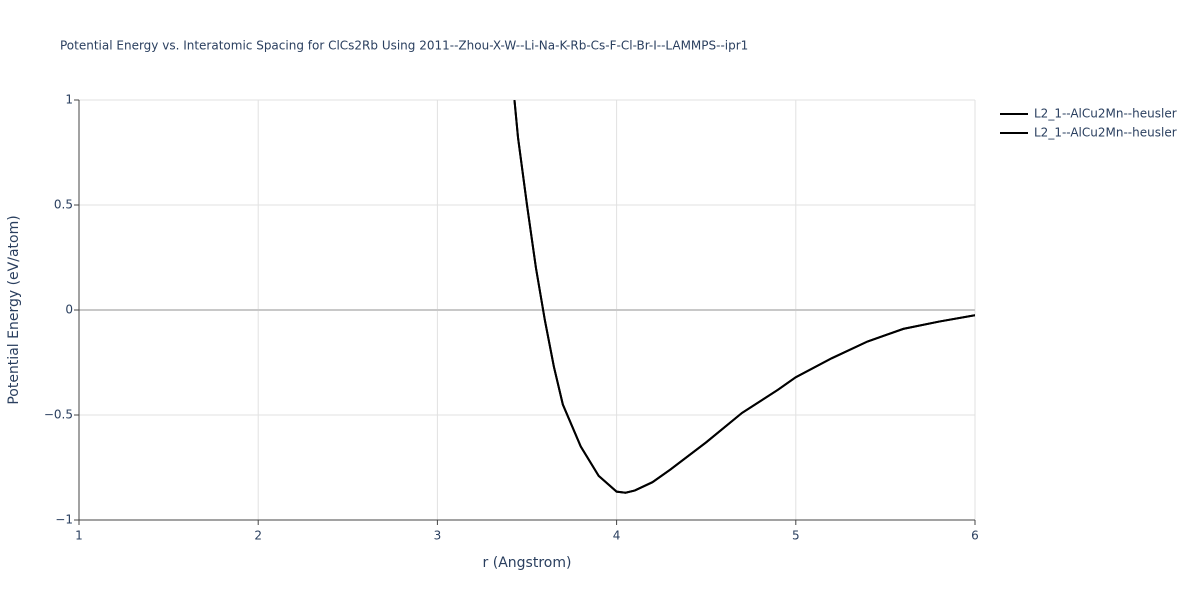 The image size is (1200, 600). What do you see at coordinates (58, 415) in the screenshot?
I see `y-tick-label: −0.5` at bounding box center [58, 415].